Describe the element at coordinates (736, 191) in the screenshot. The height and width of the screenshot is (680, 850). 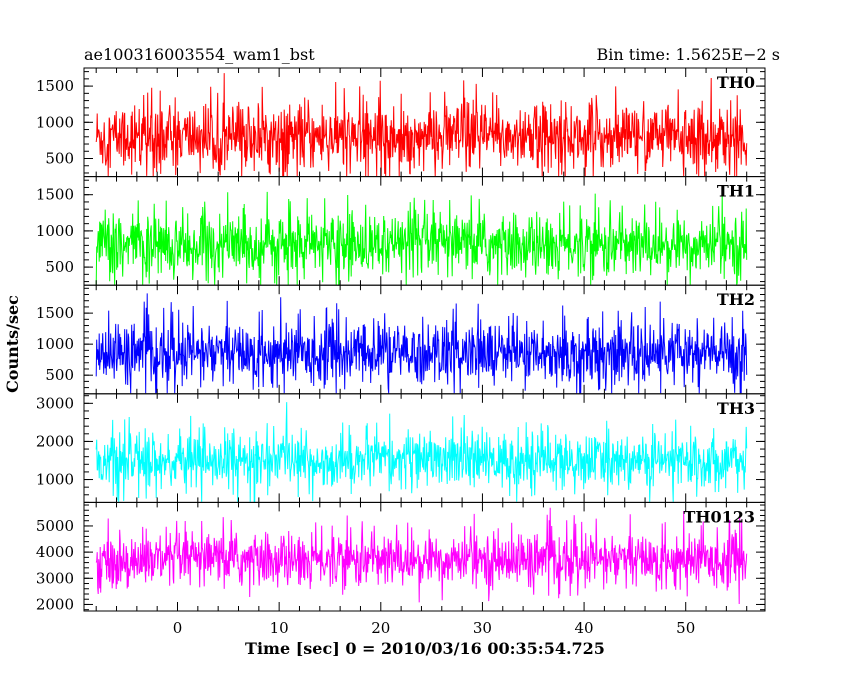
I see `panel-label-th1: TH1` at that location.